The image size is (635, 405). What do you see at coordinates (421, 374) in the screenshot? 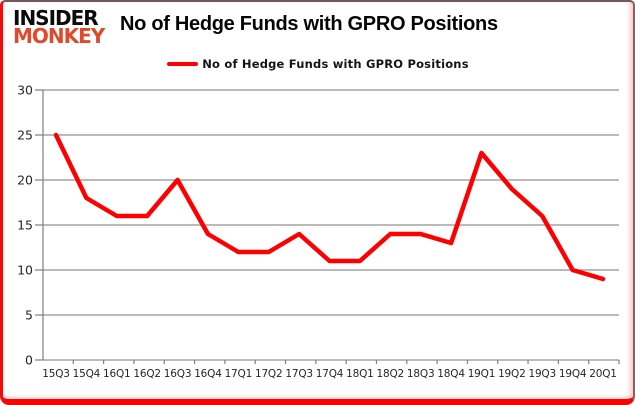
I see `x-axis-label: 18Q3` at bounding box center [421, 374].